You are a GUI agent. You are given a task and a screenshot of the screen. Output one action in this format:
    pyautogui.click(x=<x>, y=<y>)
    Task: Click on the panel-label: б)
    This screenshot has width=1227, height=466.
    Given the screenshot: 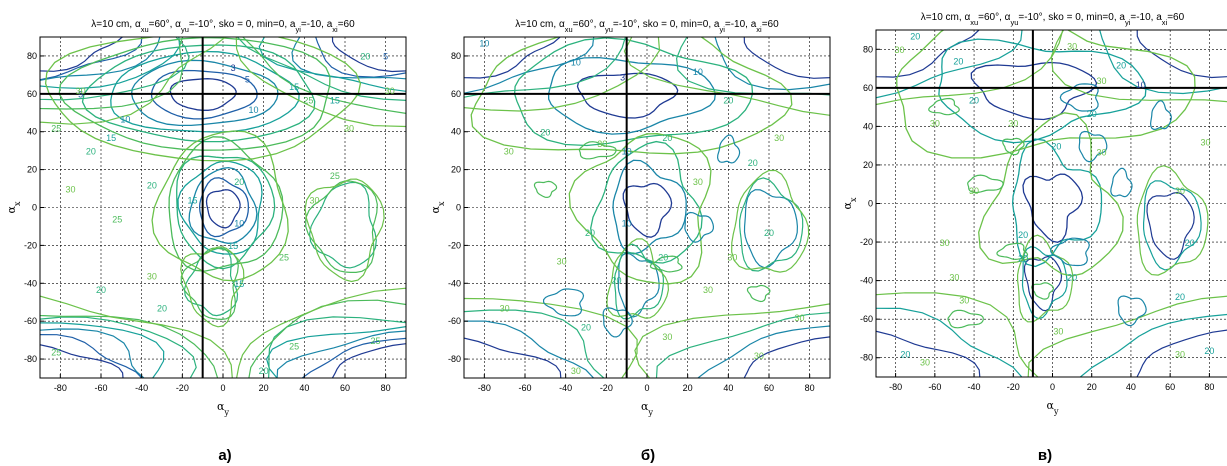 What is the action you would take?
    pyautogui.click(x=648, y=455)
    